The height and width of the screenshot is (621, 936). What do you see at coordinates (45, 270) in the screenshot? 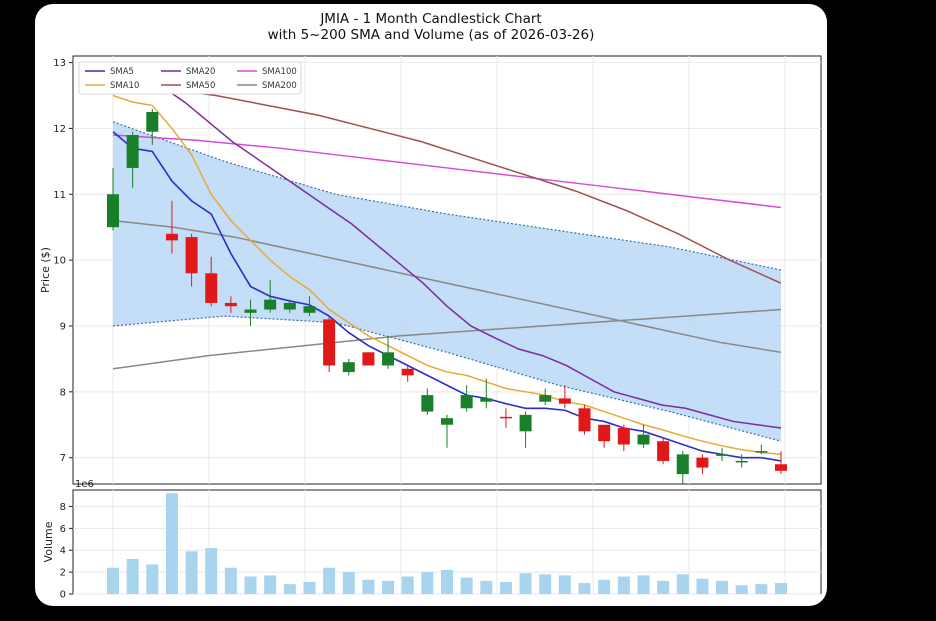
I see `price-axis-label: Price ($)` at bounding box center [45, 270].